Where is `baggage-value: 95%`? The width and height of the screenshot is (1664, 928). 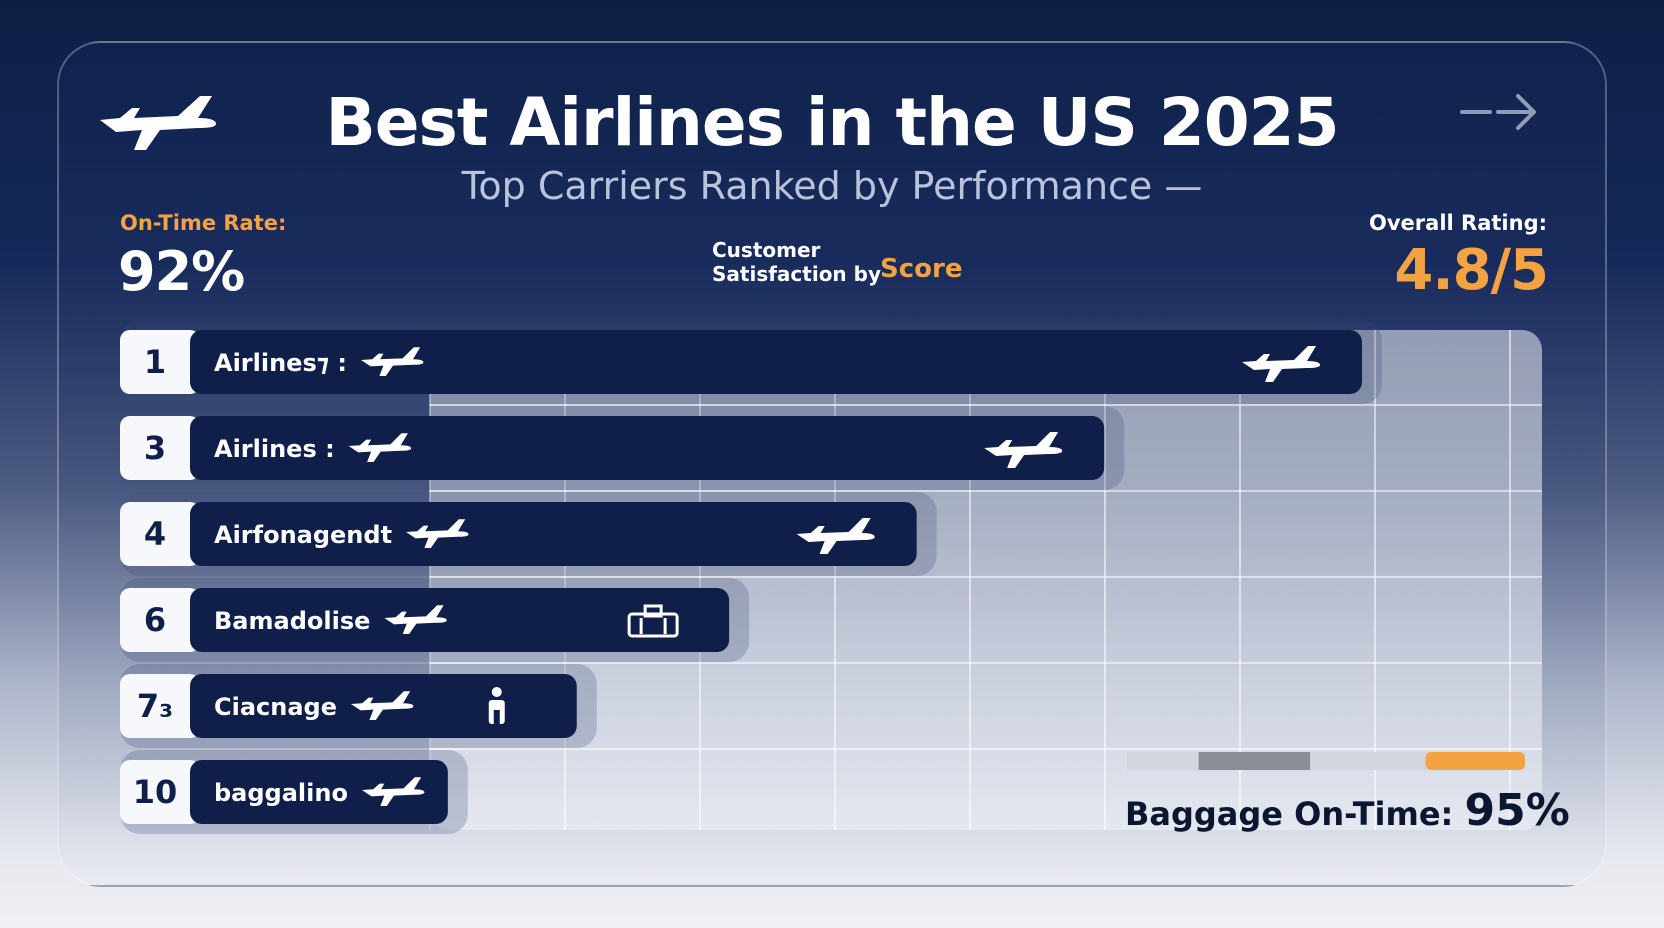 baggage-value: 95% is located at coordinates (1517, 810).